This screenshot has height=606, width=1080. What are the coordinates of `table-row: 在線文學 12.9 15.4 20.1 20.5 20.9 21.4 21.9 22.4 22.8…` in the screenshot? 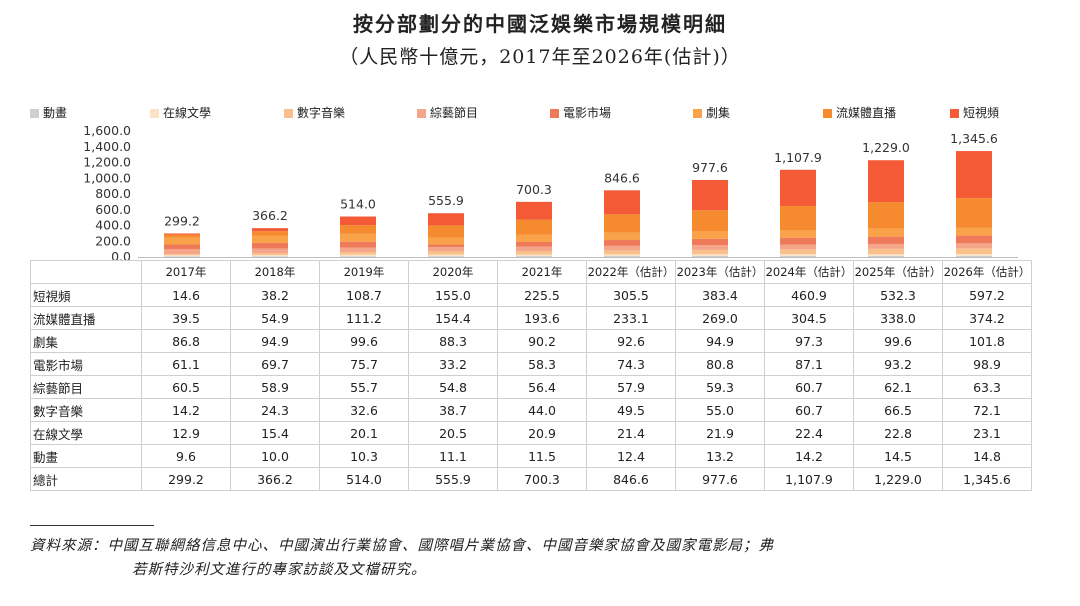 It's located at (531, 433).